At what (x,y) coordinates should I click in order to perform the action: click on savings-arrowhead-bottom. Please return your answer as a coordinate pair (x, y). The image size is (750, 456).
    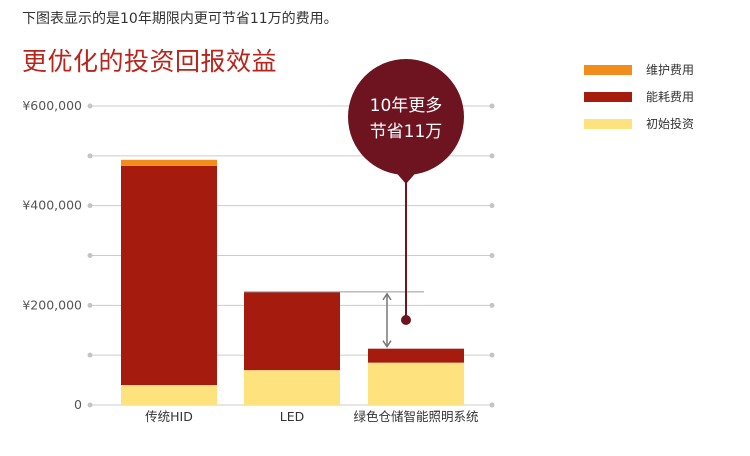
    Looking at the image, I should click on (387, 344).